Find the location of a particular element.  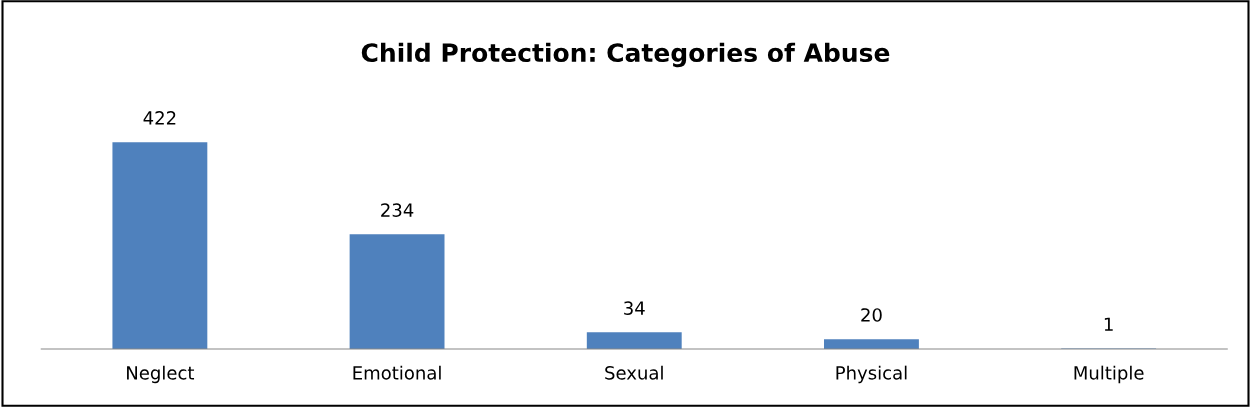

x-tick-label: Sexual is located at coordinates (634, 372).